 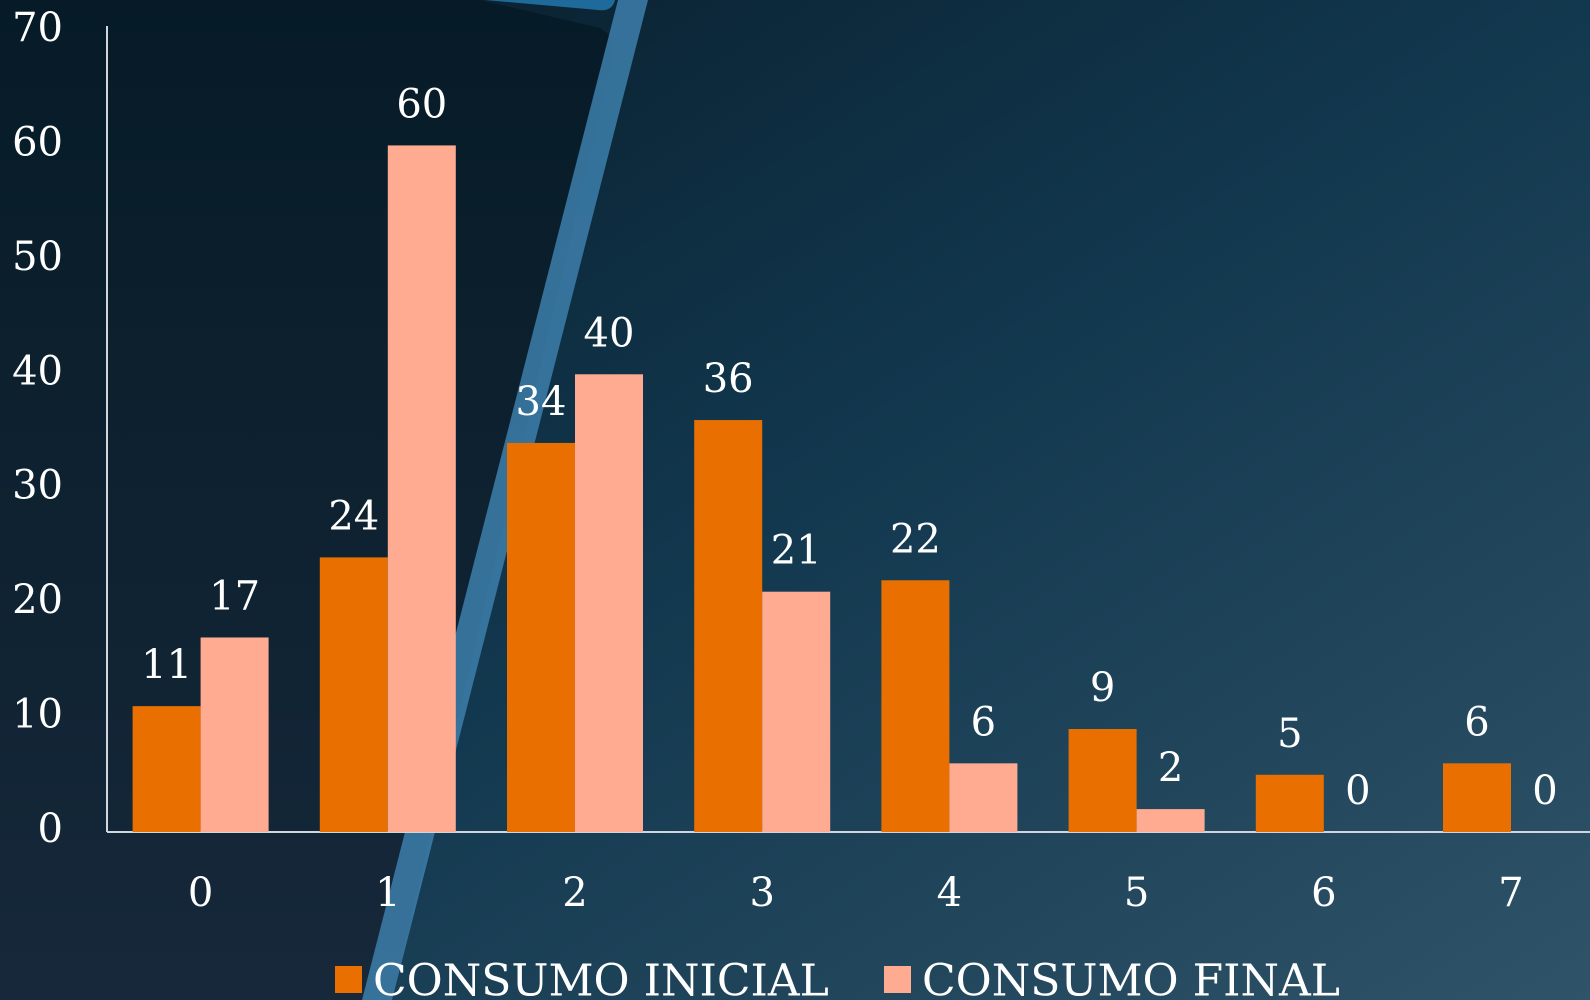 I want to click on value-label: 24, so click(x=353, y=516).